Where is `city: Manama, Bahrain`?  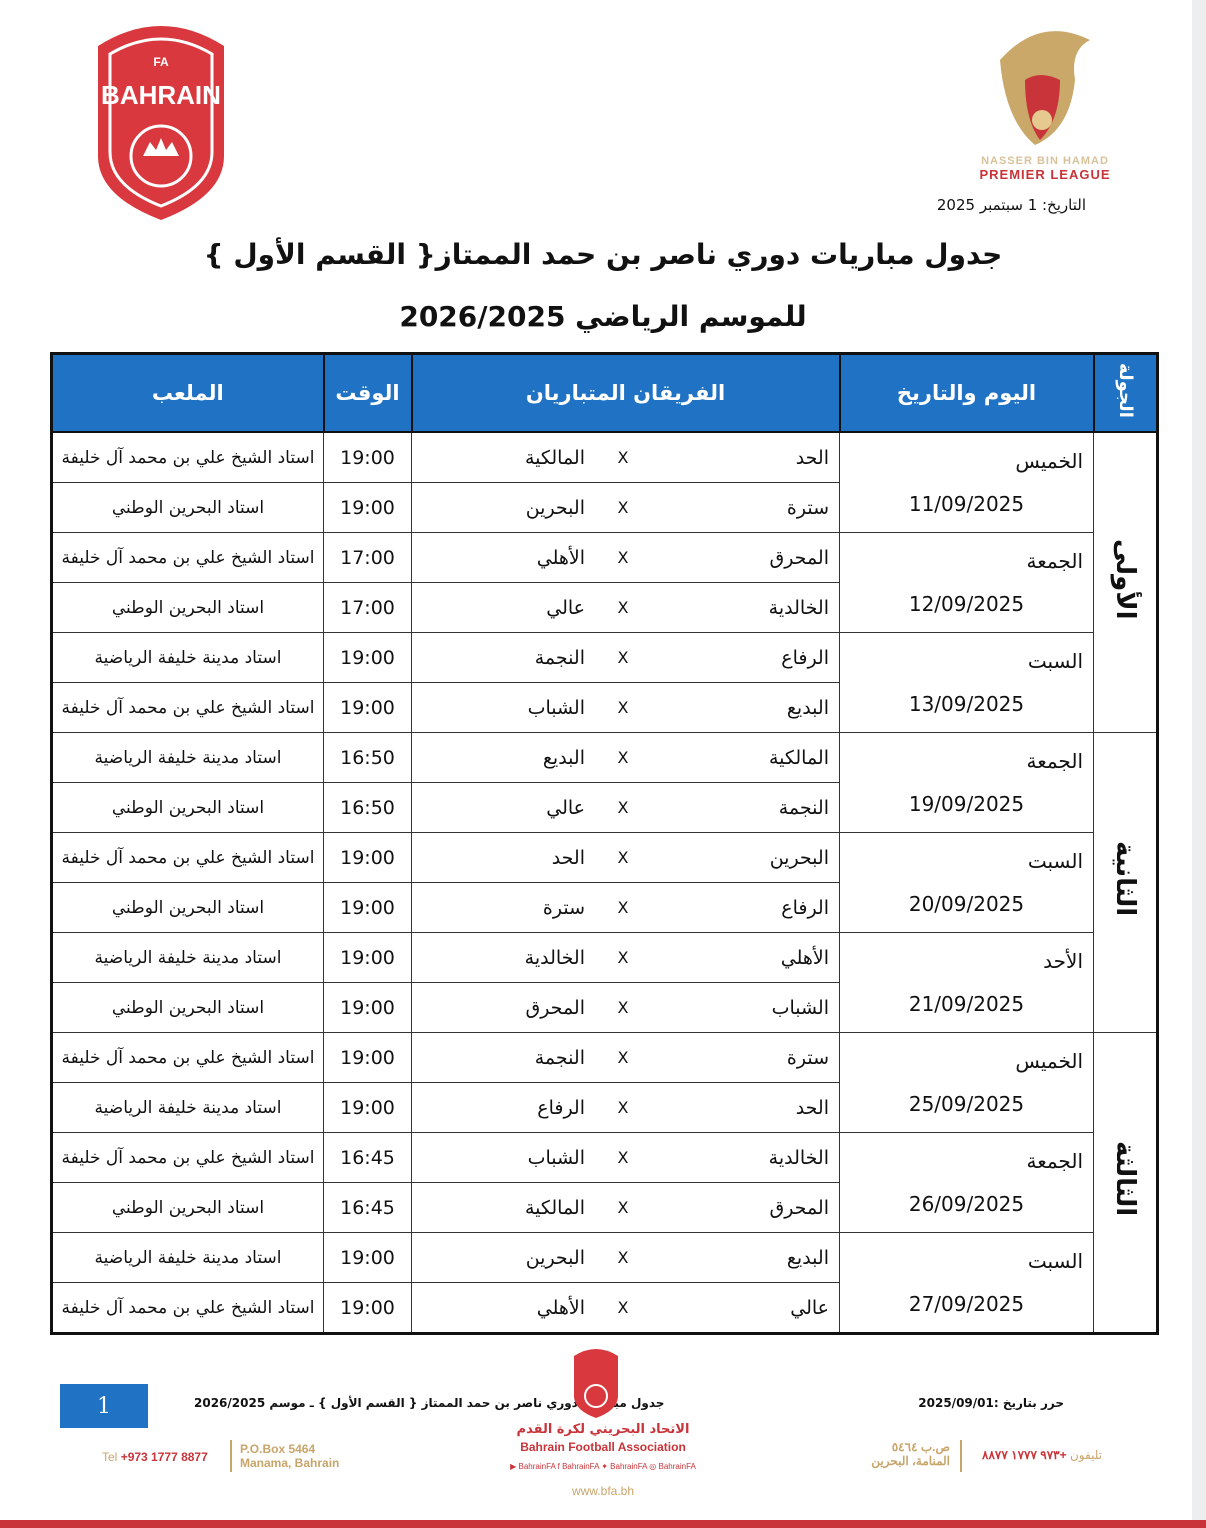 city: Manama, Bahrain is located at coordinates (290, 1463).